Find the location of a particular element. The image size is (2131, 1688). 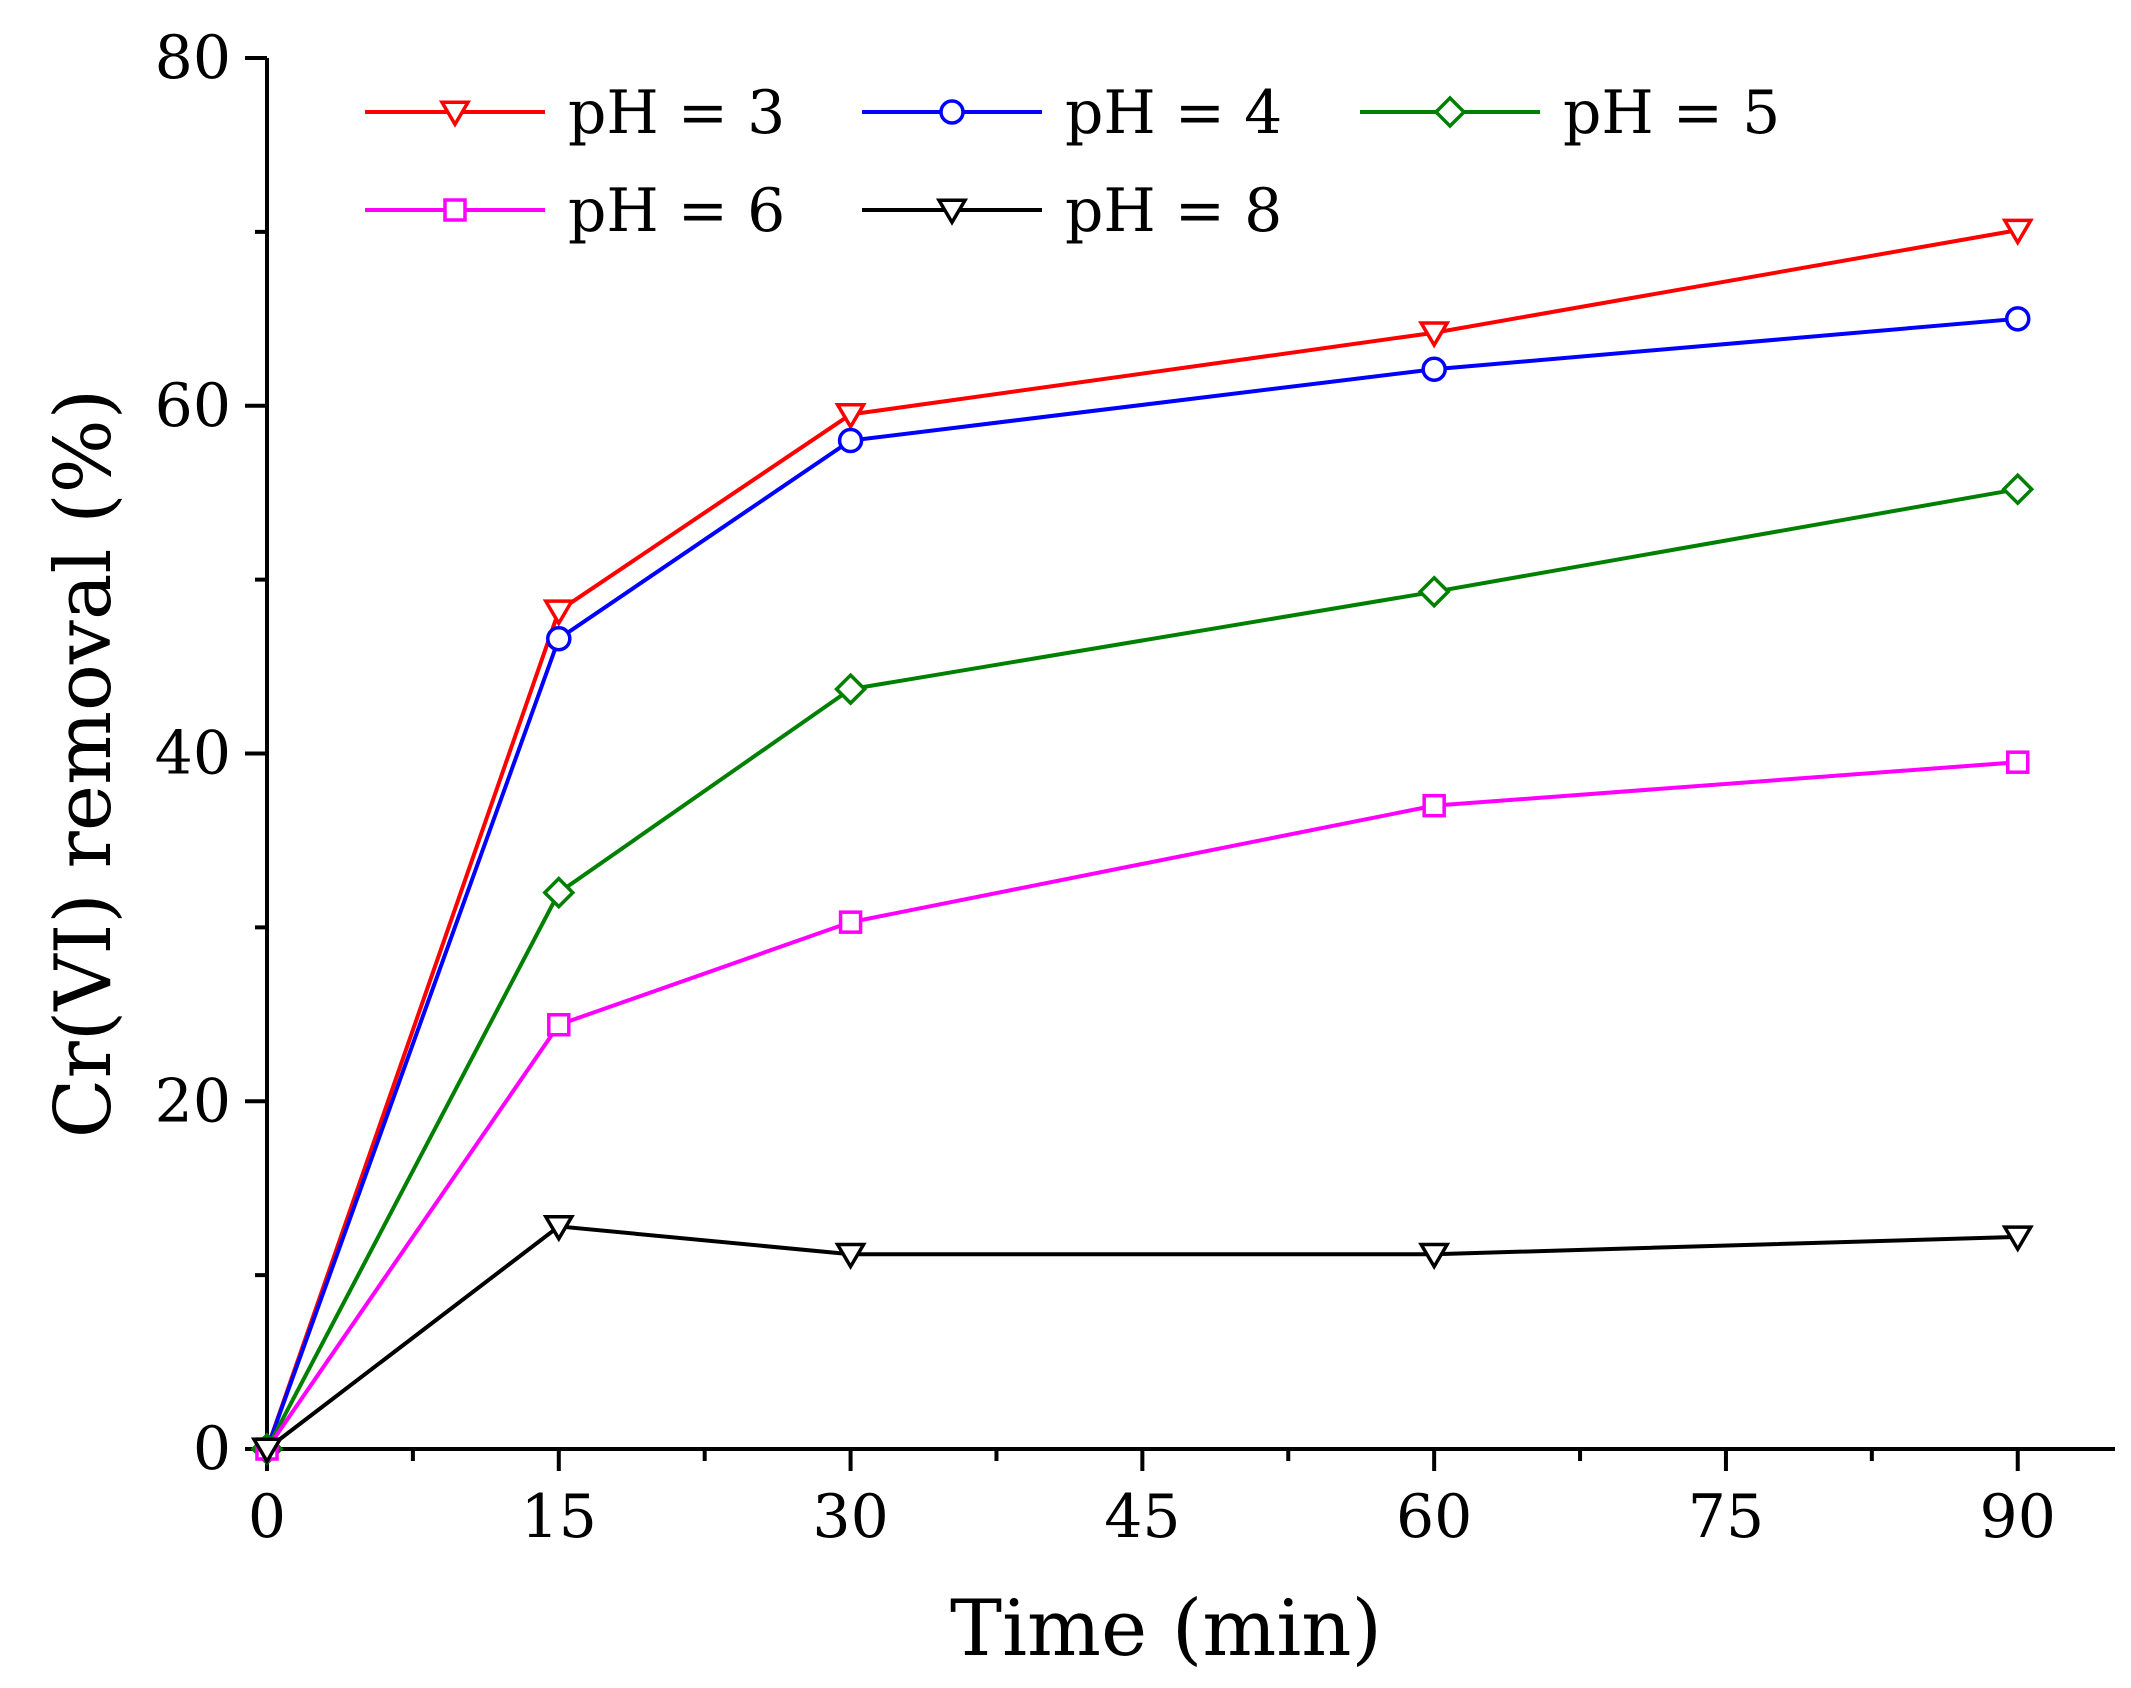

x-tick-label: 30 is located at coordinates (850, 1517).